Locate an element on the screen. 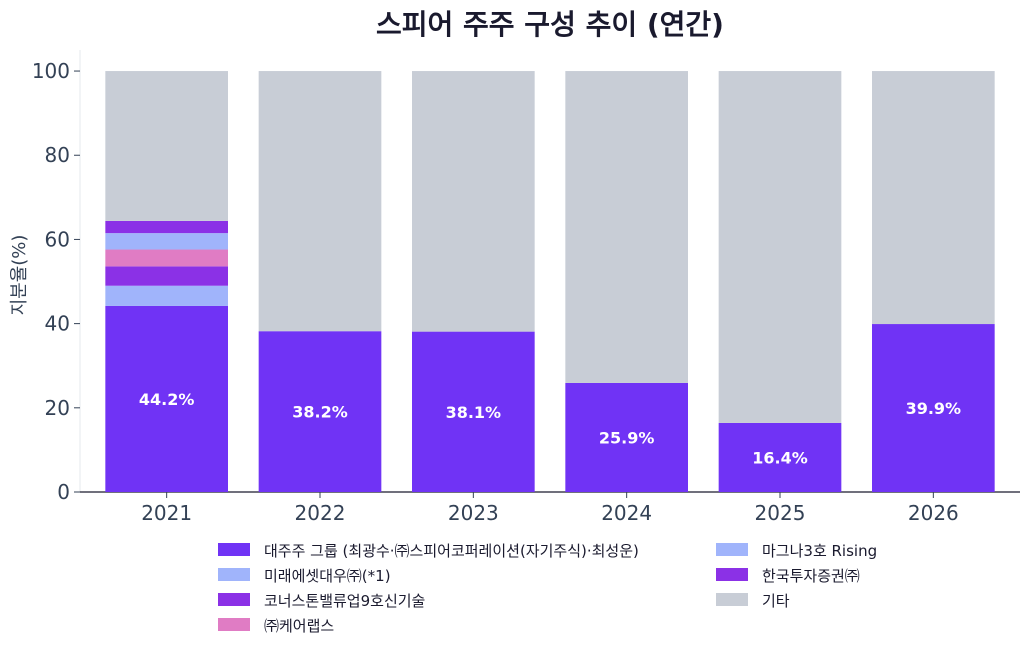  y-tick-label: 20 is located at coordinates (57, 408).